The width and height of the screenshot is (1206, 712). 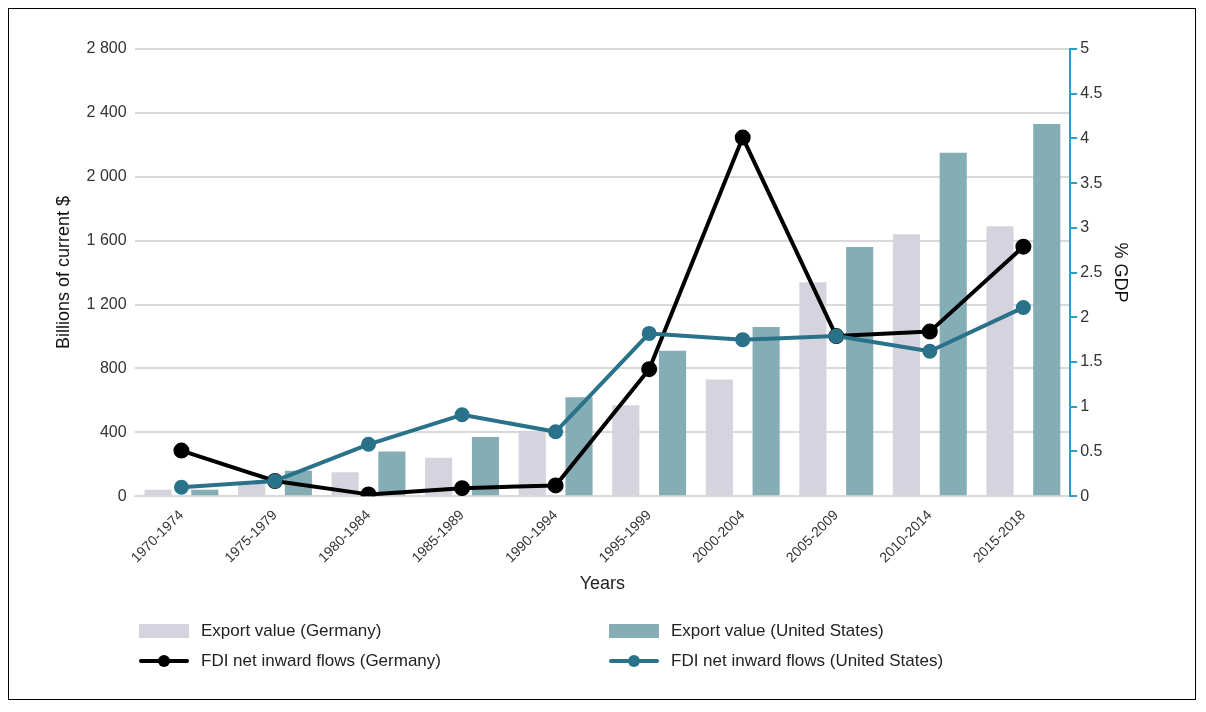 I want to click on y2-tick-label: 2, so click(x=1085, y=316).